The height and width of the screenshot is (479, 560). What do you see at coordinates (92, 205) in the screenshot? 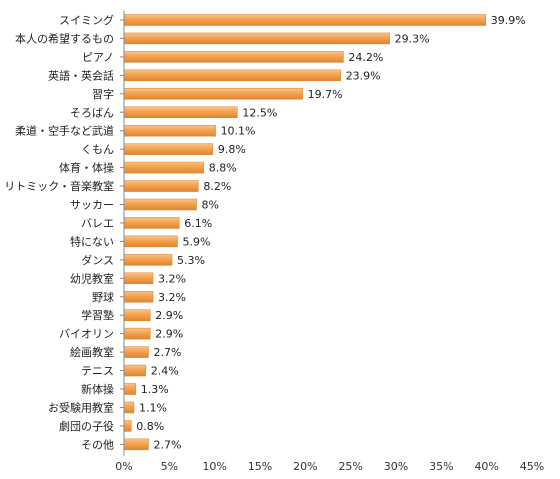
I see `category-label: サッカー` at bounding box center [92, 205].